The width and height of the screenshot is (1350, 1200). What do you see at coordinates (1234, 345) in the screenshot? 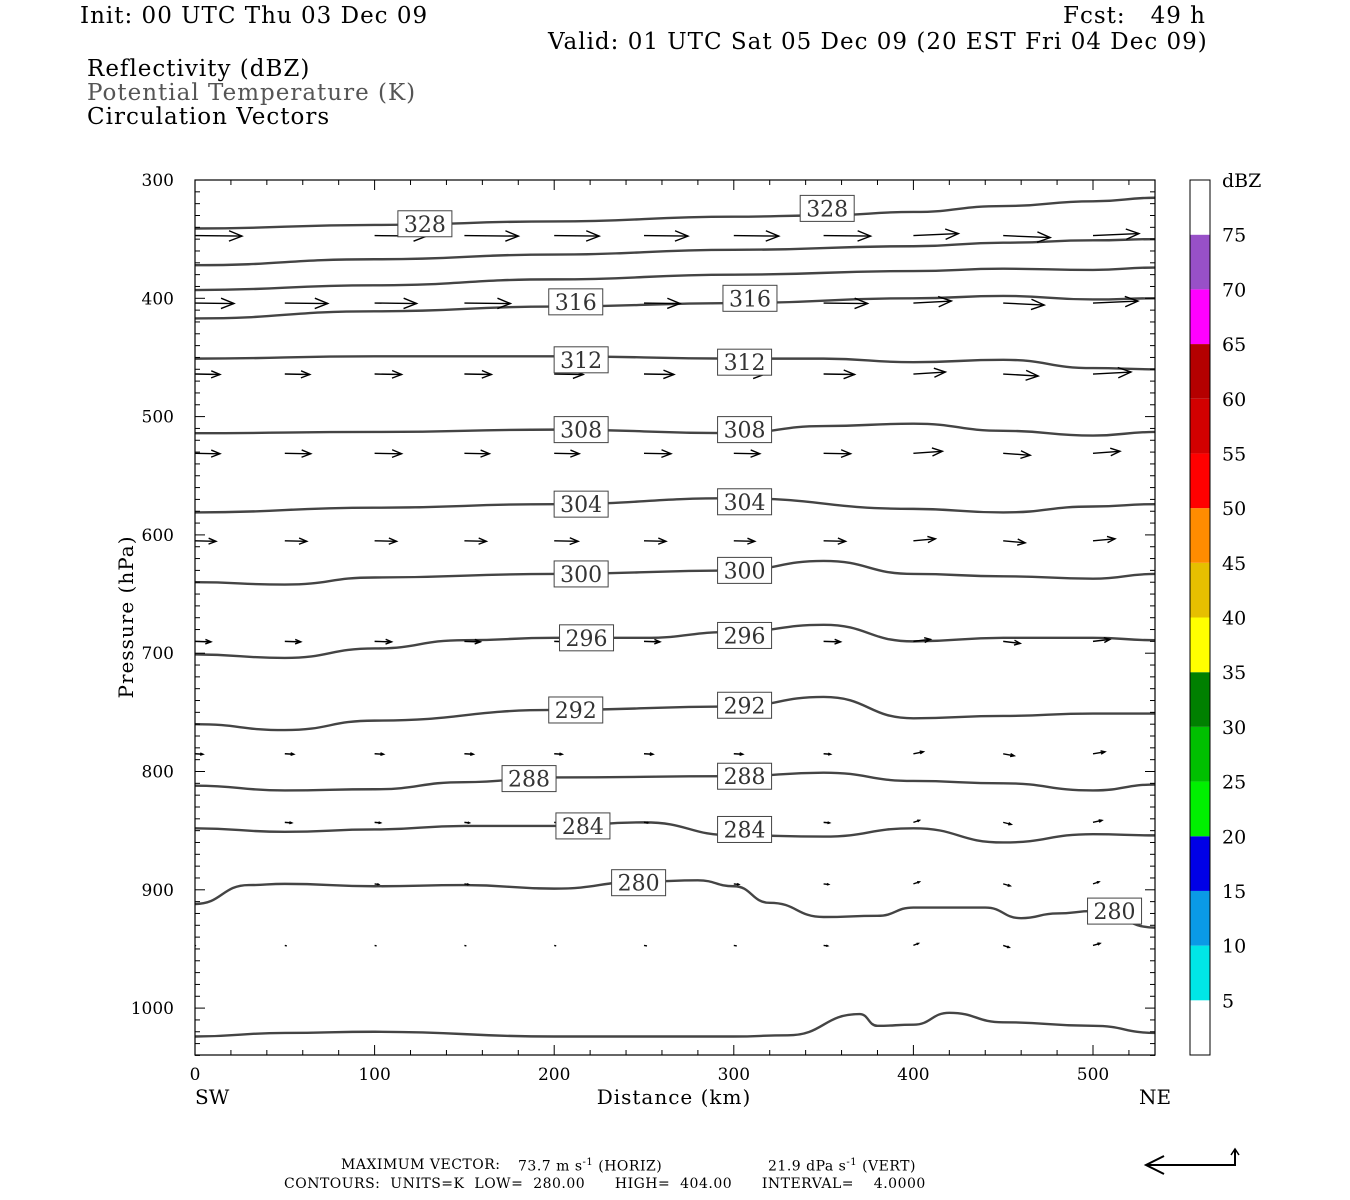
I see `colorbar-tick-label: 65` at bounding box center [1234, 345].